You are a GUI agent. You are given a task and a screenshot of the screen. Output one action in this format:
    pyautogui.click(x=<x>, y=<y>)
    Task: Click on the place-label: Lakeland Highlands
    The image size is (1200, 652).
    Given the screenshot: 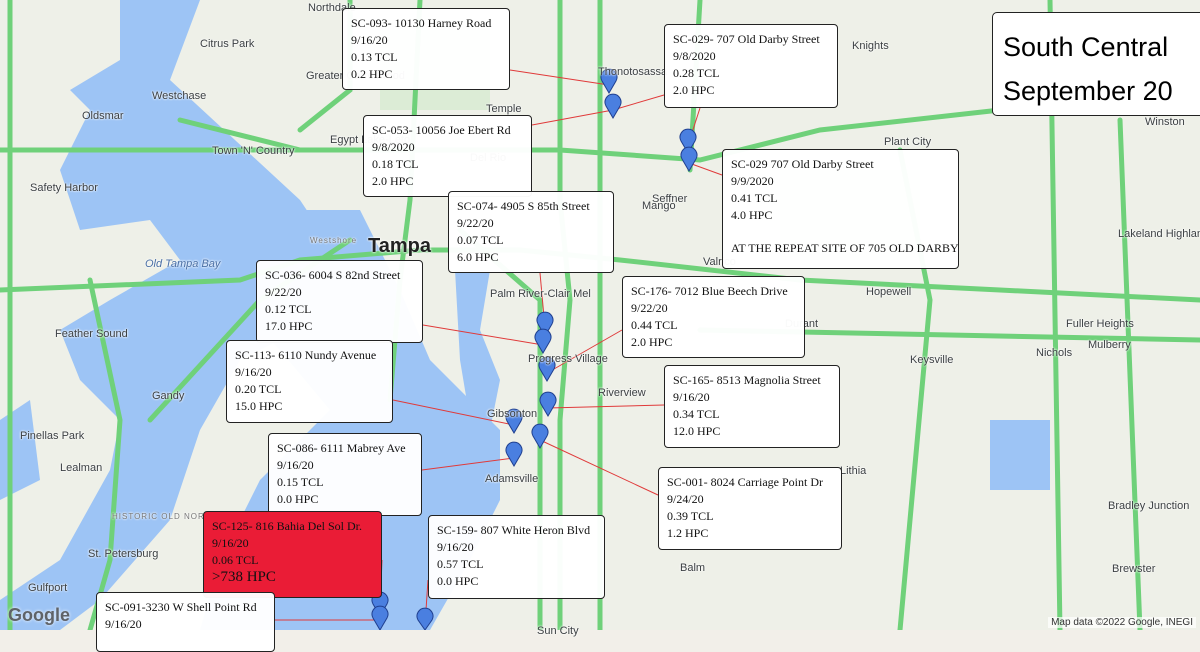 What is the action you would take?
    pyautogui.click(x=1159, y=234)
    